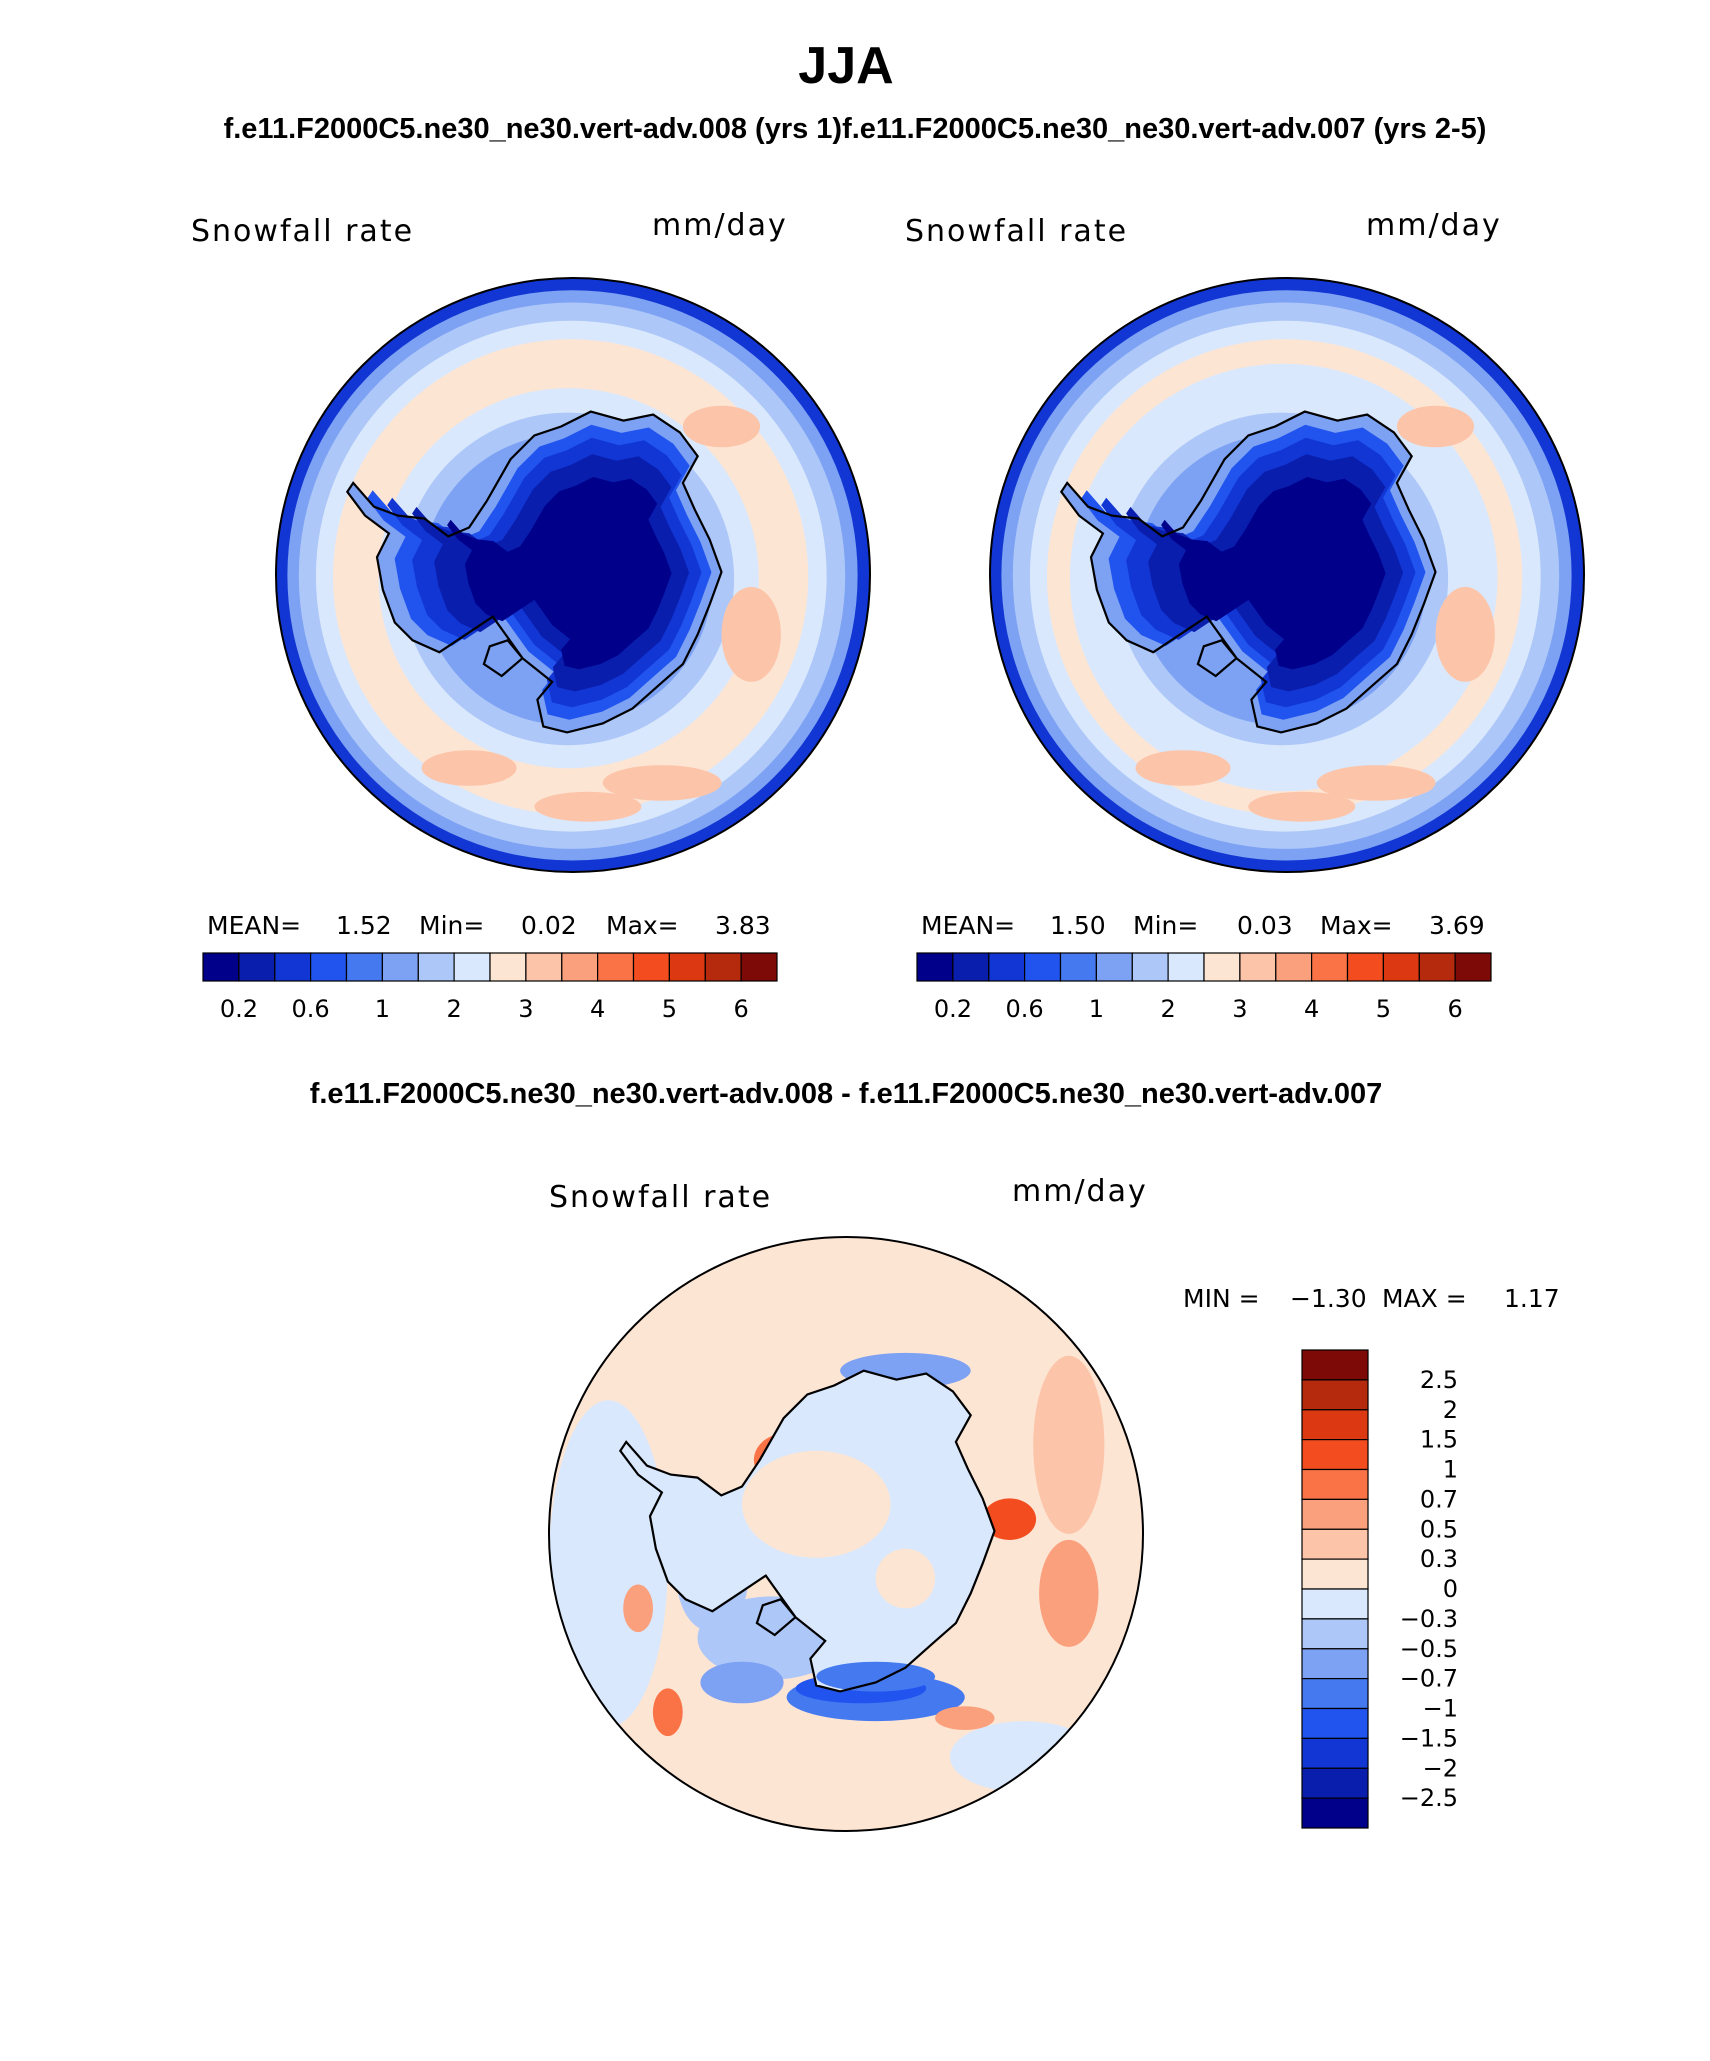 The width and height of the screenshot is (1710, 2061). Describe the element at coordinates (1080, 1191) in the screenshot. I see `panel-difference-units-label: mm/day` at that location.